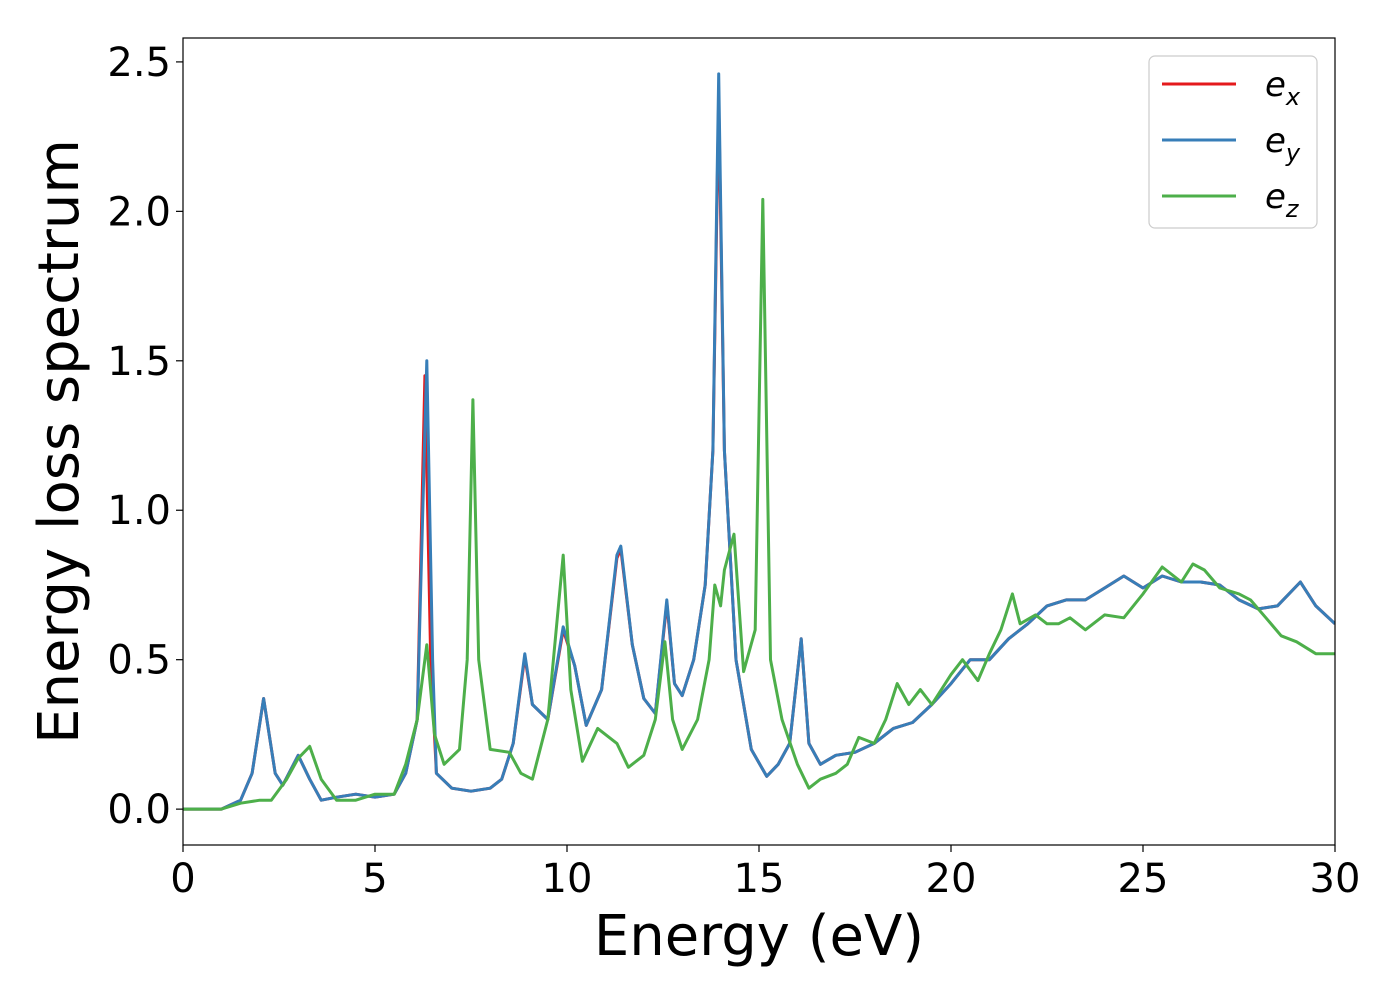 The height and width of the screenshot is (1000, 1400). Describe the element at coordinates (951, 879) in the screenshot. I see `x-tick-label: 20` at that location.